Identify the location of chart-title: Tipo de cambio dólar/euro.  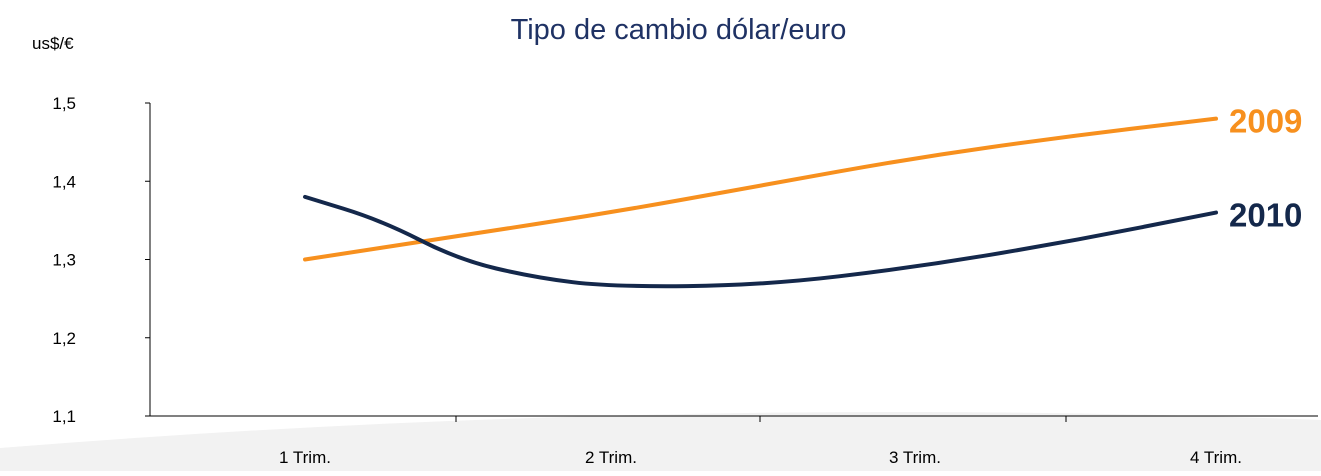
(678, 30).